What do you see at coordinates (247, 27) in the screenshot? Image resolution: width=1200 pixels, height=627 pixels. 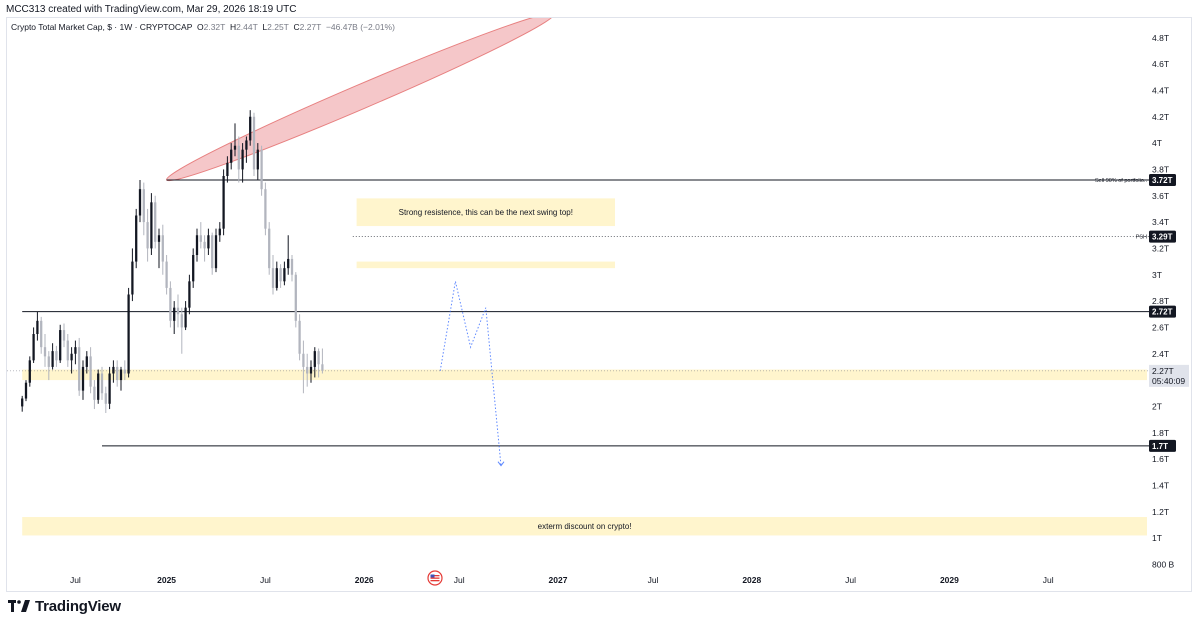 I see `high-value: 2.44T` at bounding box center [247, 27].